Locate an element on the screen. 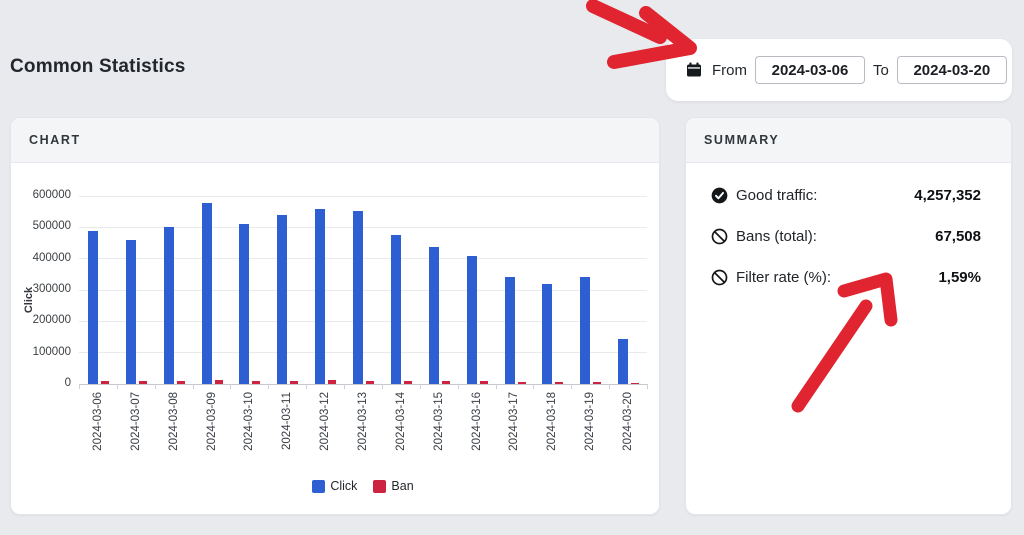 This screenshot has height=535, width=1024. page-title: Common Statistics is located at coordinates (98, 66).